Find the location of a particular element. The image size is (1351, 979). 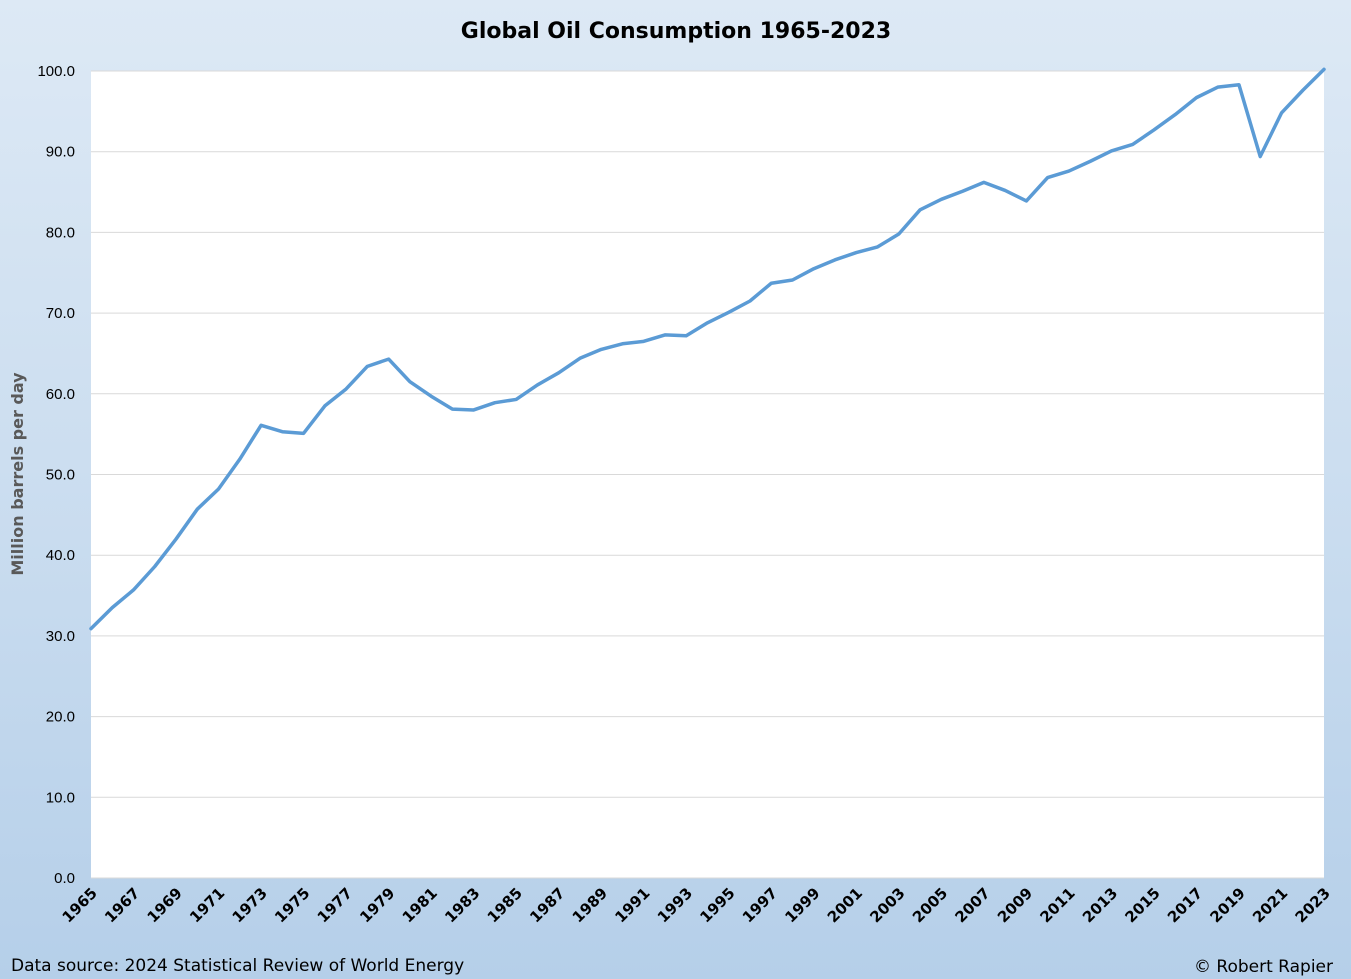

x-tick-label: 1981 is located at coordinates (420, 905).